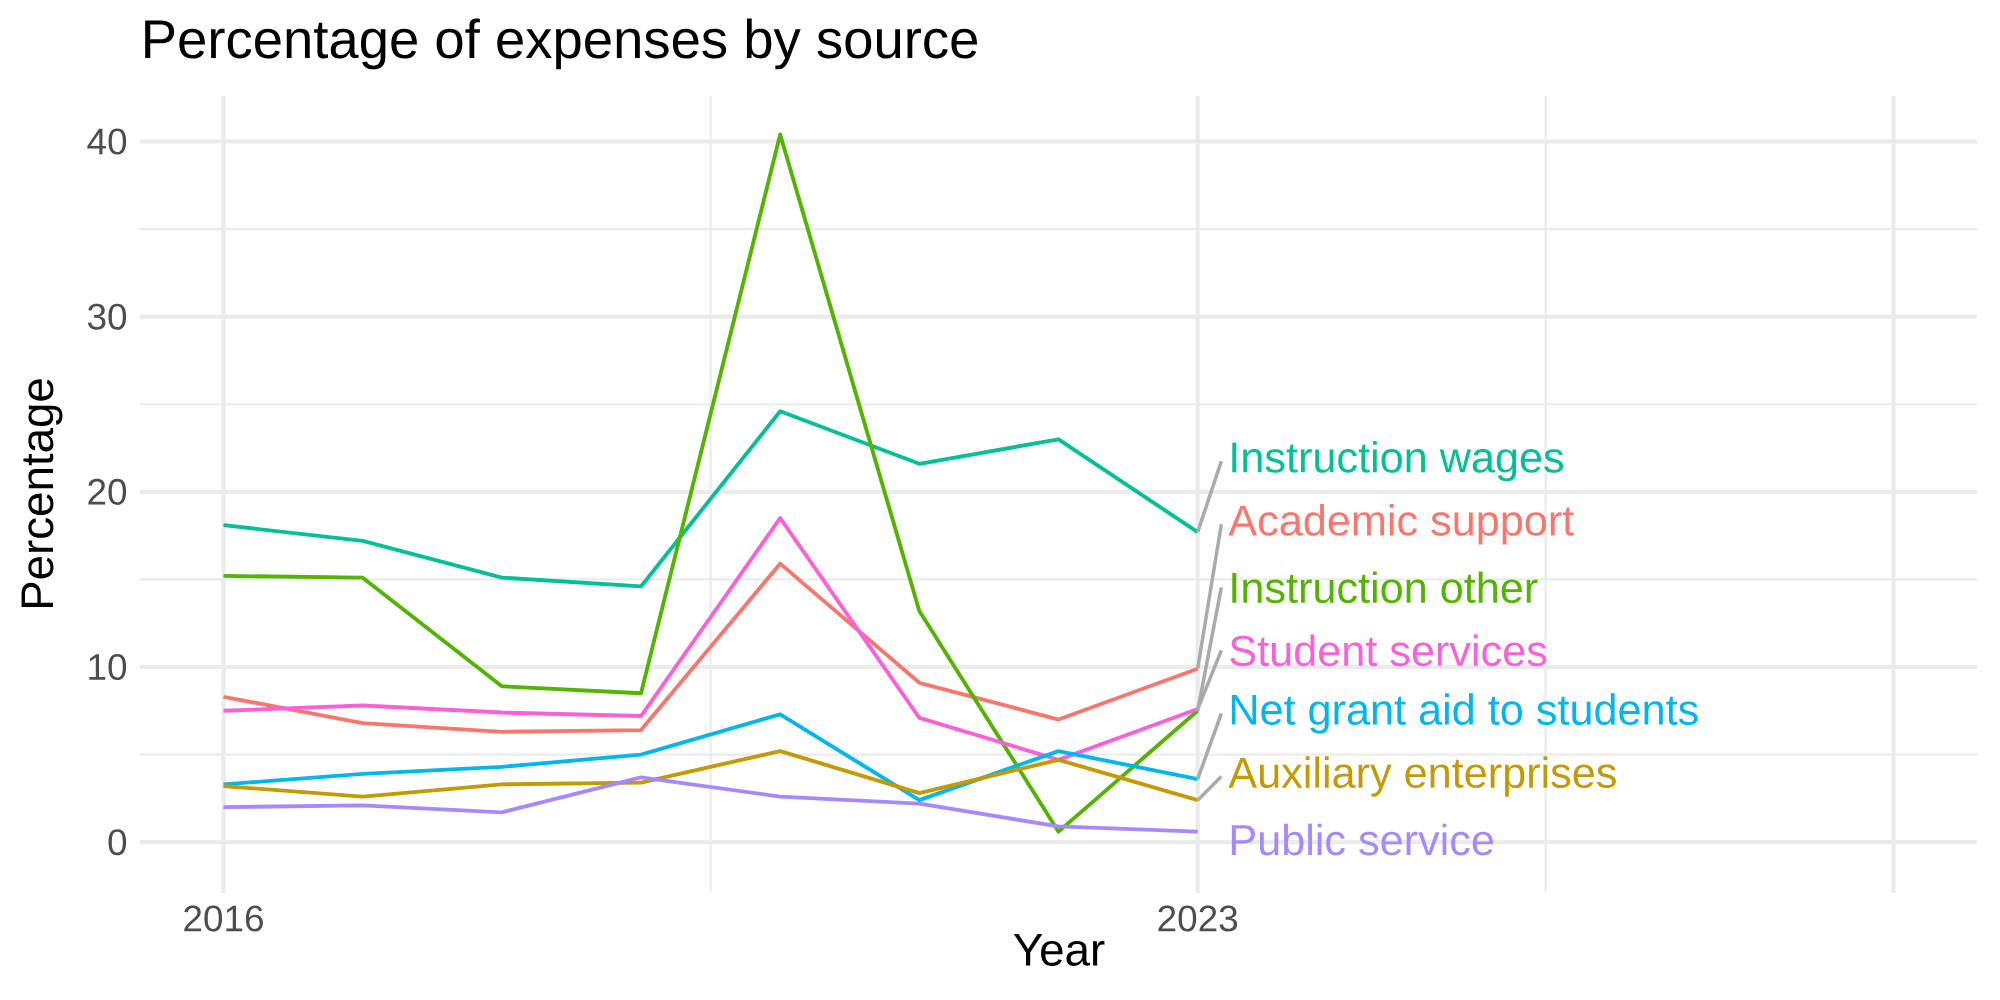  Describe the element at coordinates (1398, 461) in the screenshot. I see `series-label: Instruction wages` at that location.